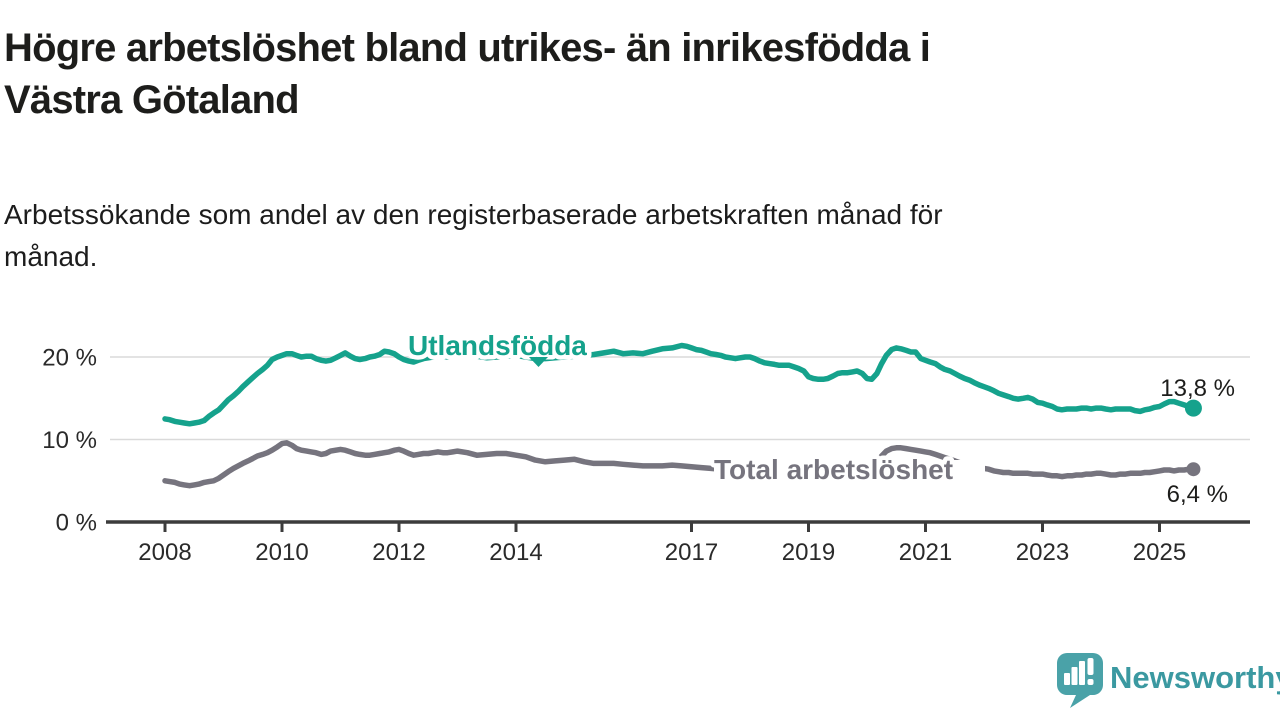 The width and height of the screenshot is (1280, 720). Describe the element at coordinates (1197, 388) in the screenshot. I see `end-value-label-utlandsfodda: 13,8 %` at that location.